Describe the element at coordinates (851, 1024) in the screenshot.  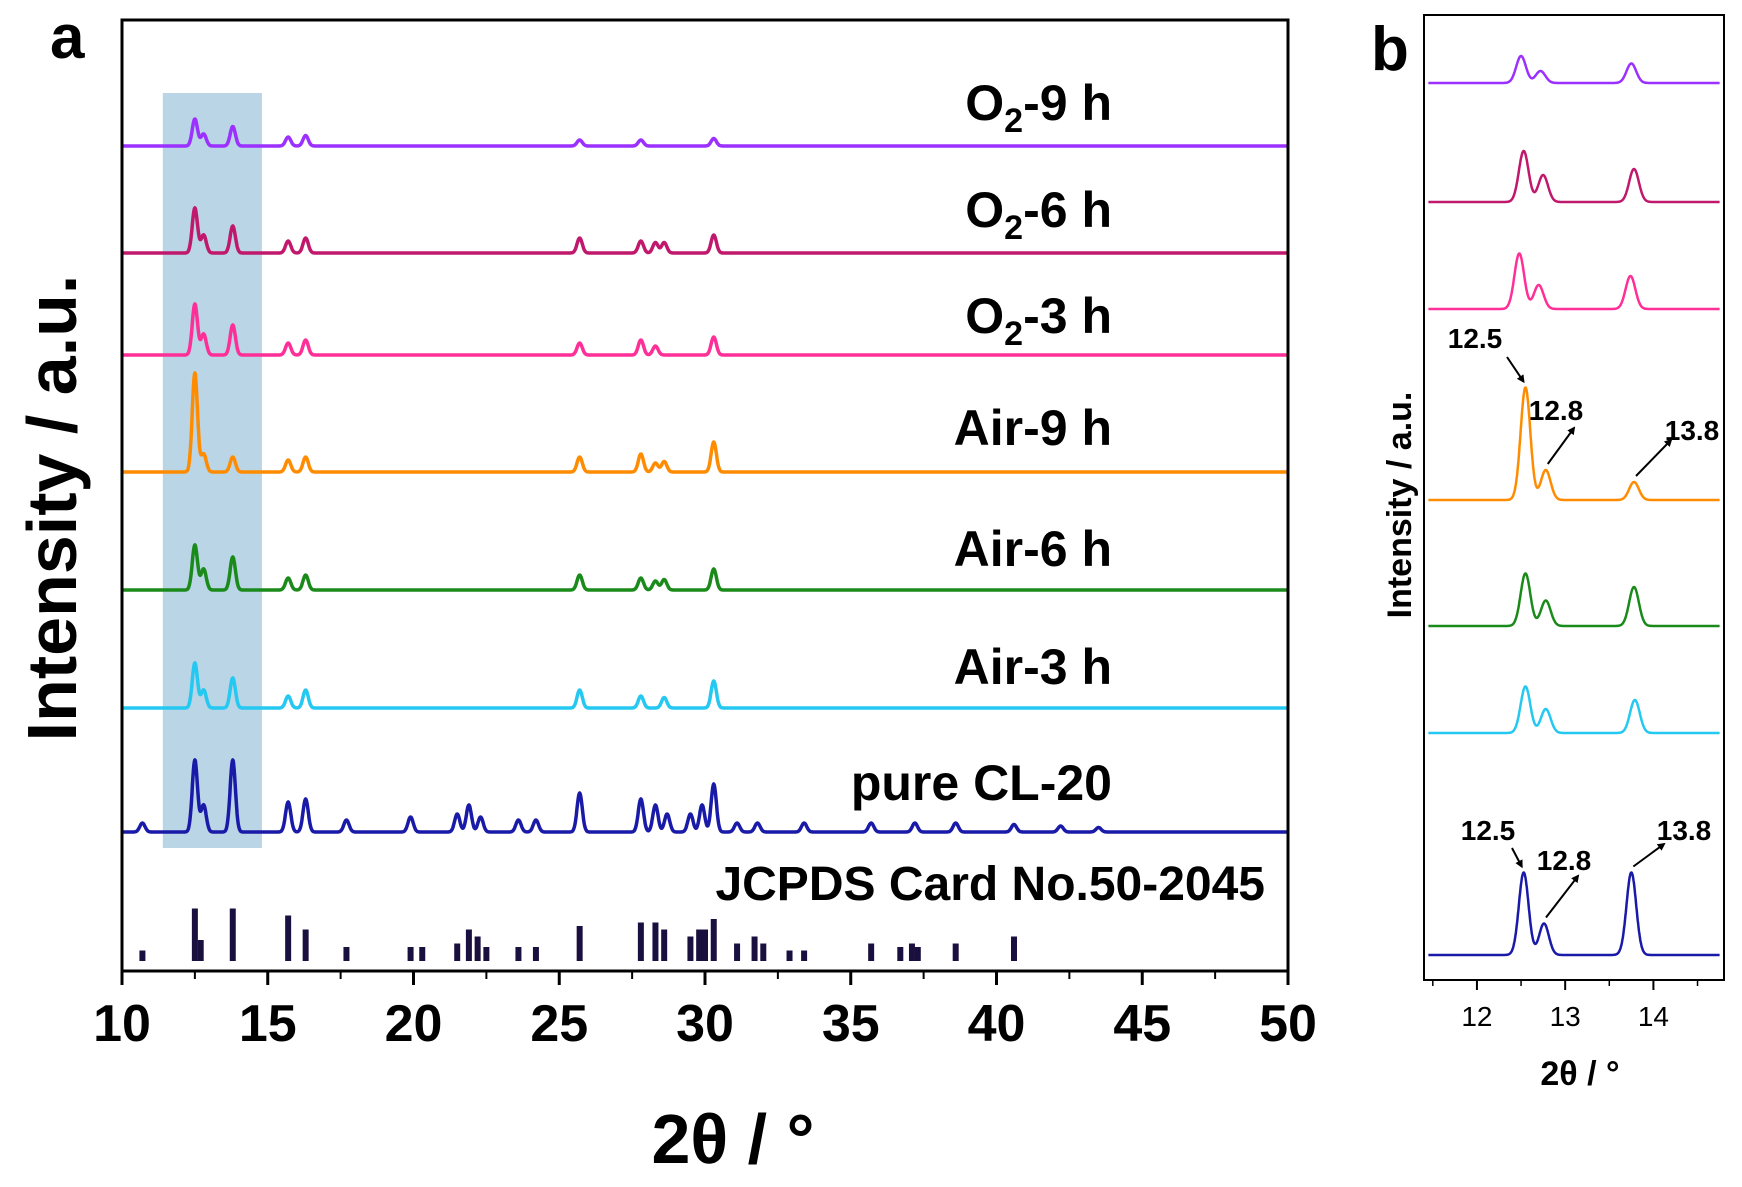
I see `x-tick-label: 35` at that location.